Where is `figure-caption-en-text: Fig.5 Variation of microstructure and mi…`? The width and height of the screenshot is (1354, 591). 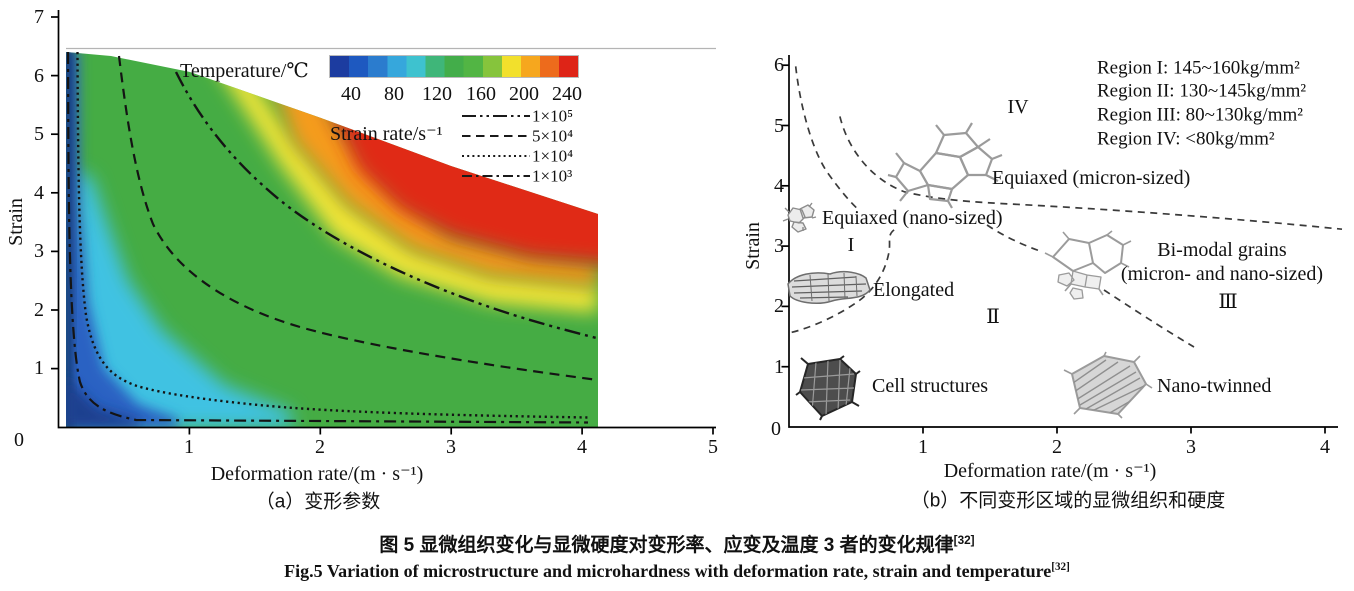 figure-caption-en-text: Fig.5 Variation of microstructure and mi… is located at coordinates (668, 571).